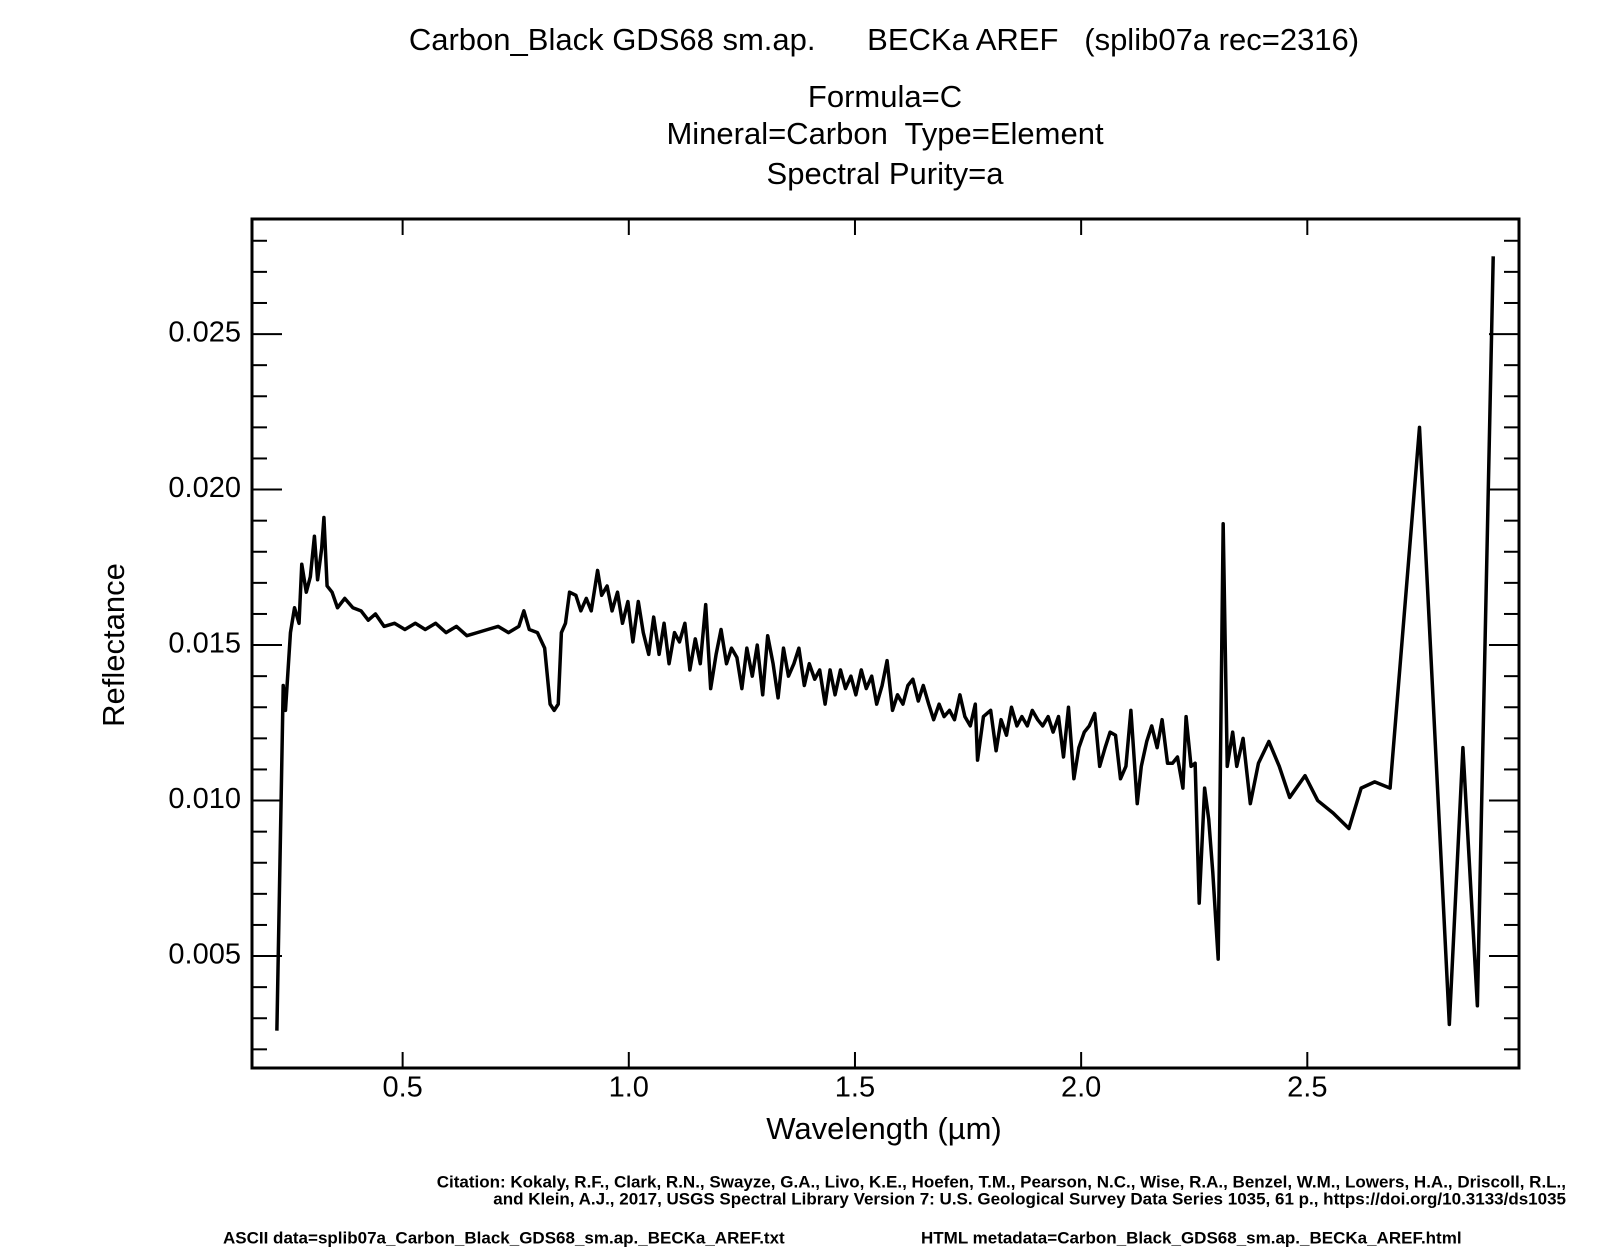 The height and width of the screenshot is (1260, 1610). I want to click on chart-subtitle: Formula=C, so click(885, 96).